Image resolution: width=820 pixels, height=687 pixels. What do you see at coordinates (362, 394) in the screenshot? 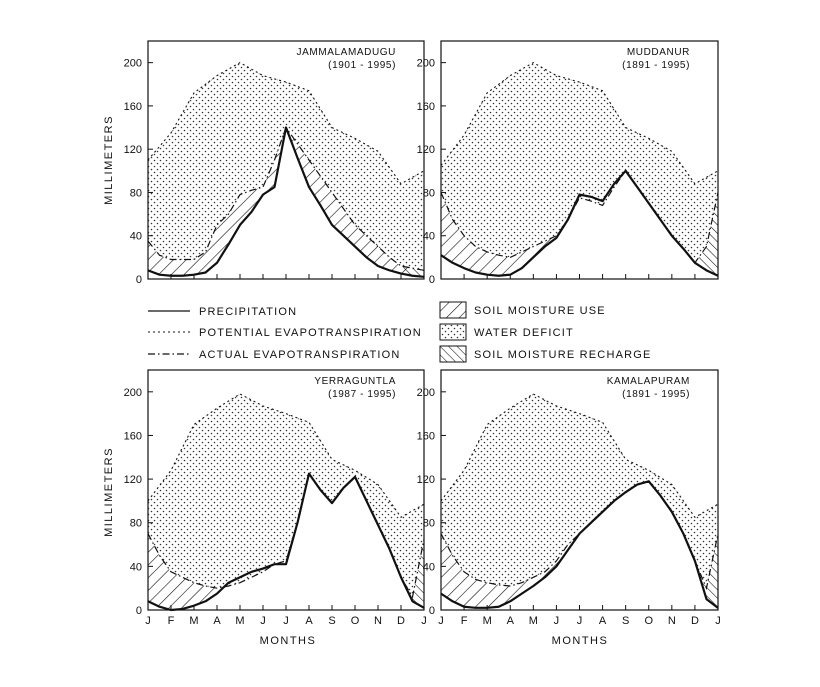
I see `panel-period: (1987 - 1995)` at bounding box center [362, 394].